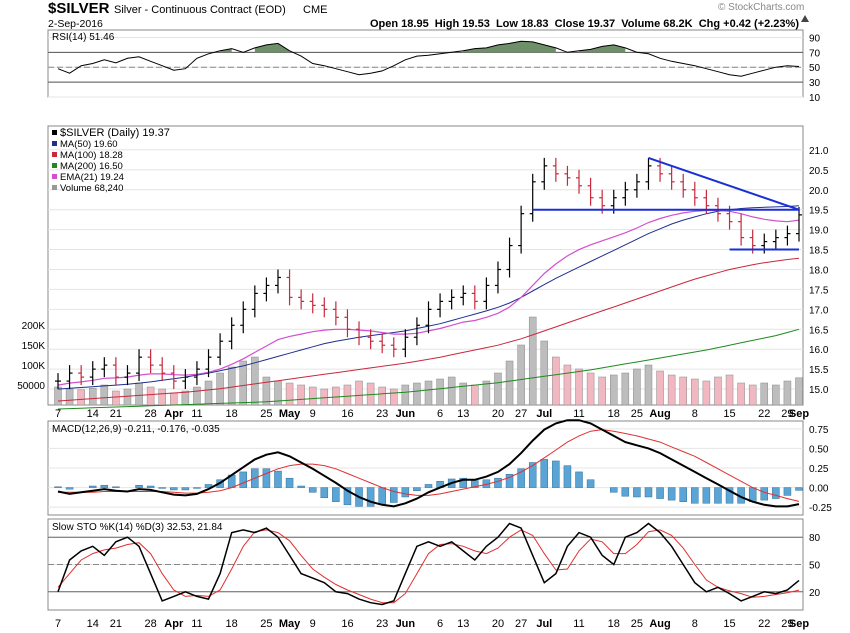 The image size is (850, 633). I want to click on y-tick-label: -0.25, so click(820, 508).